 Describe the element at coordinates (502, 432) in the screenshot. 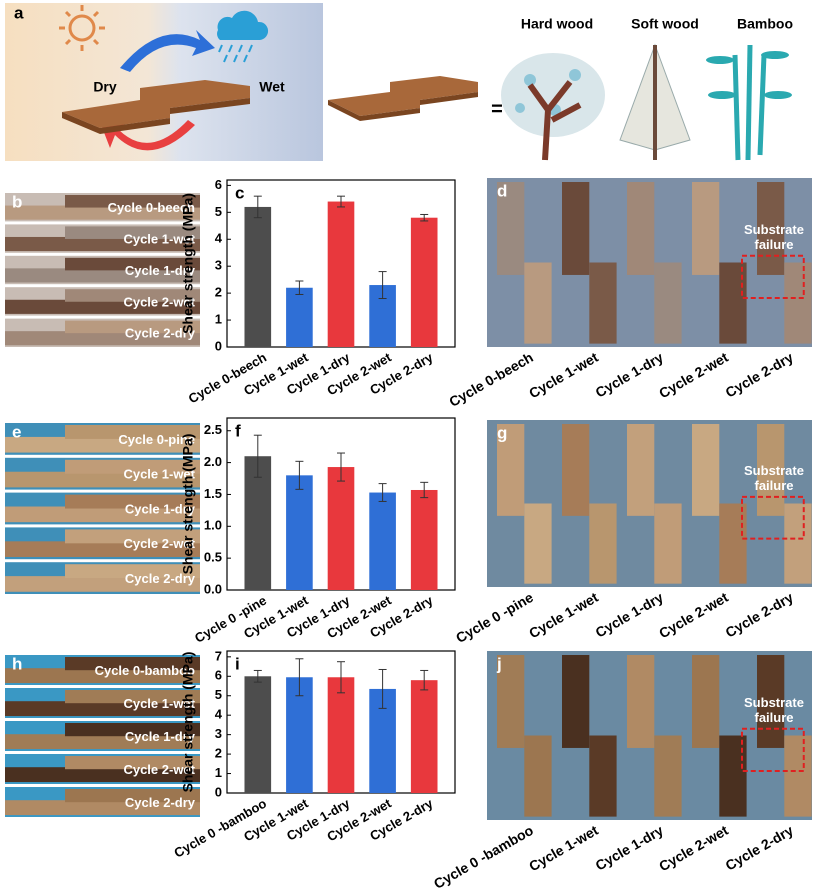

I see `panel-label: g` at that location.